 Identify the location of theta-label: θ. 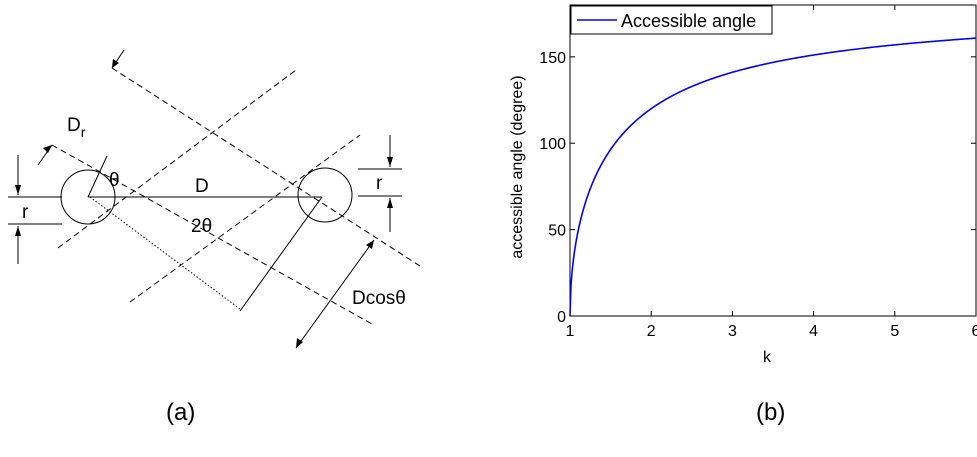
(114, 180).